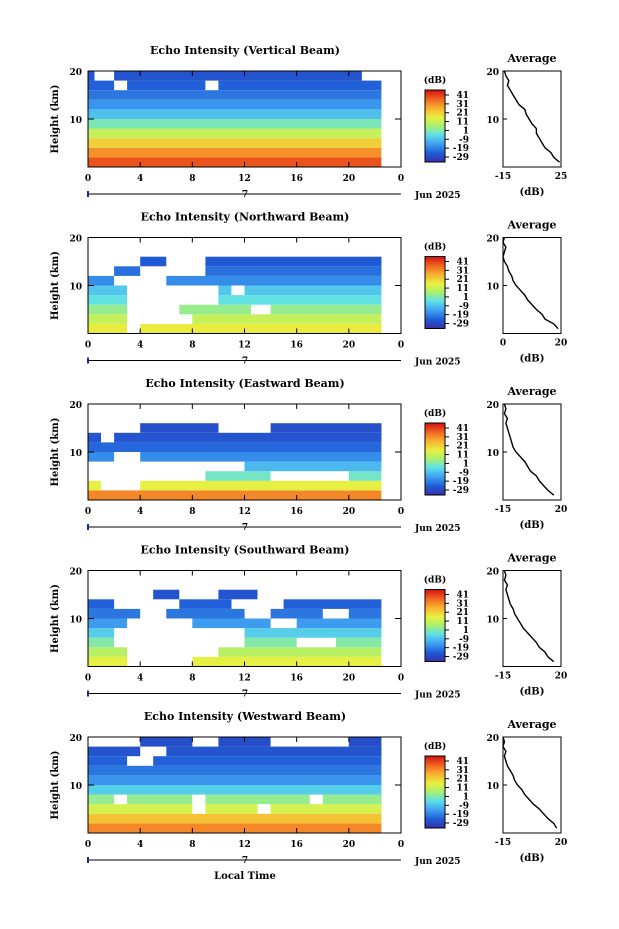  Describe the element at coordinates (492, 739) in the screenshot. I see `average-y-tick-label: 20` at that location.